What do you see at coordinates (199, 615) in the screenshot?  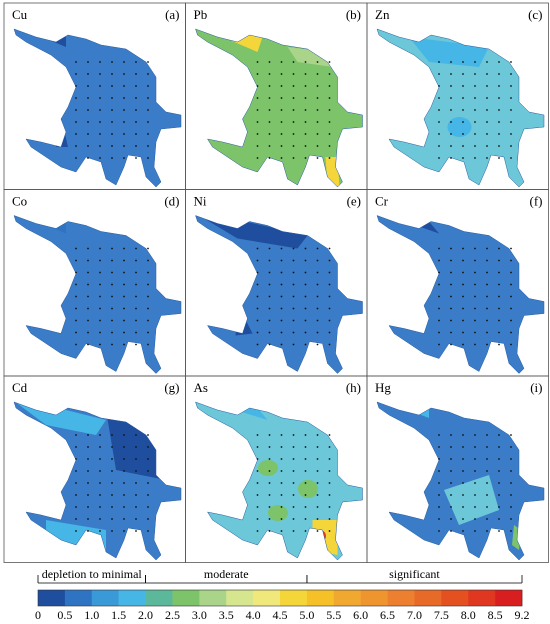 I see `colorbar-tick-label: 3.0` at bounding box center [199, 615].